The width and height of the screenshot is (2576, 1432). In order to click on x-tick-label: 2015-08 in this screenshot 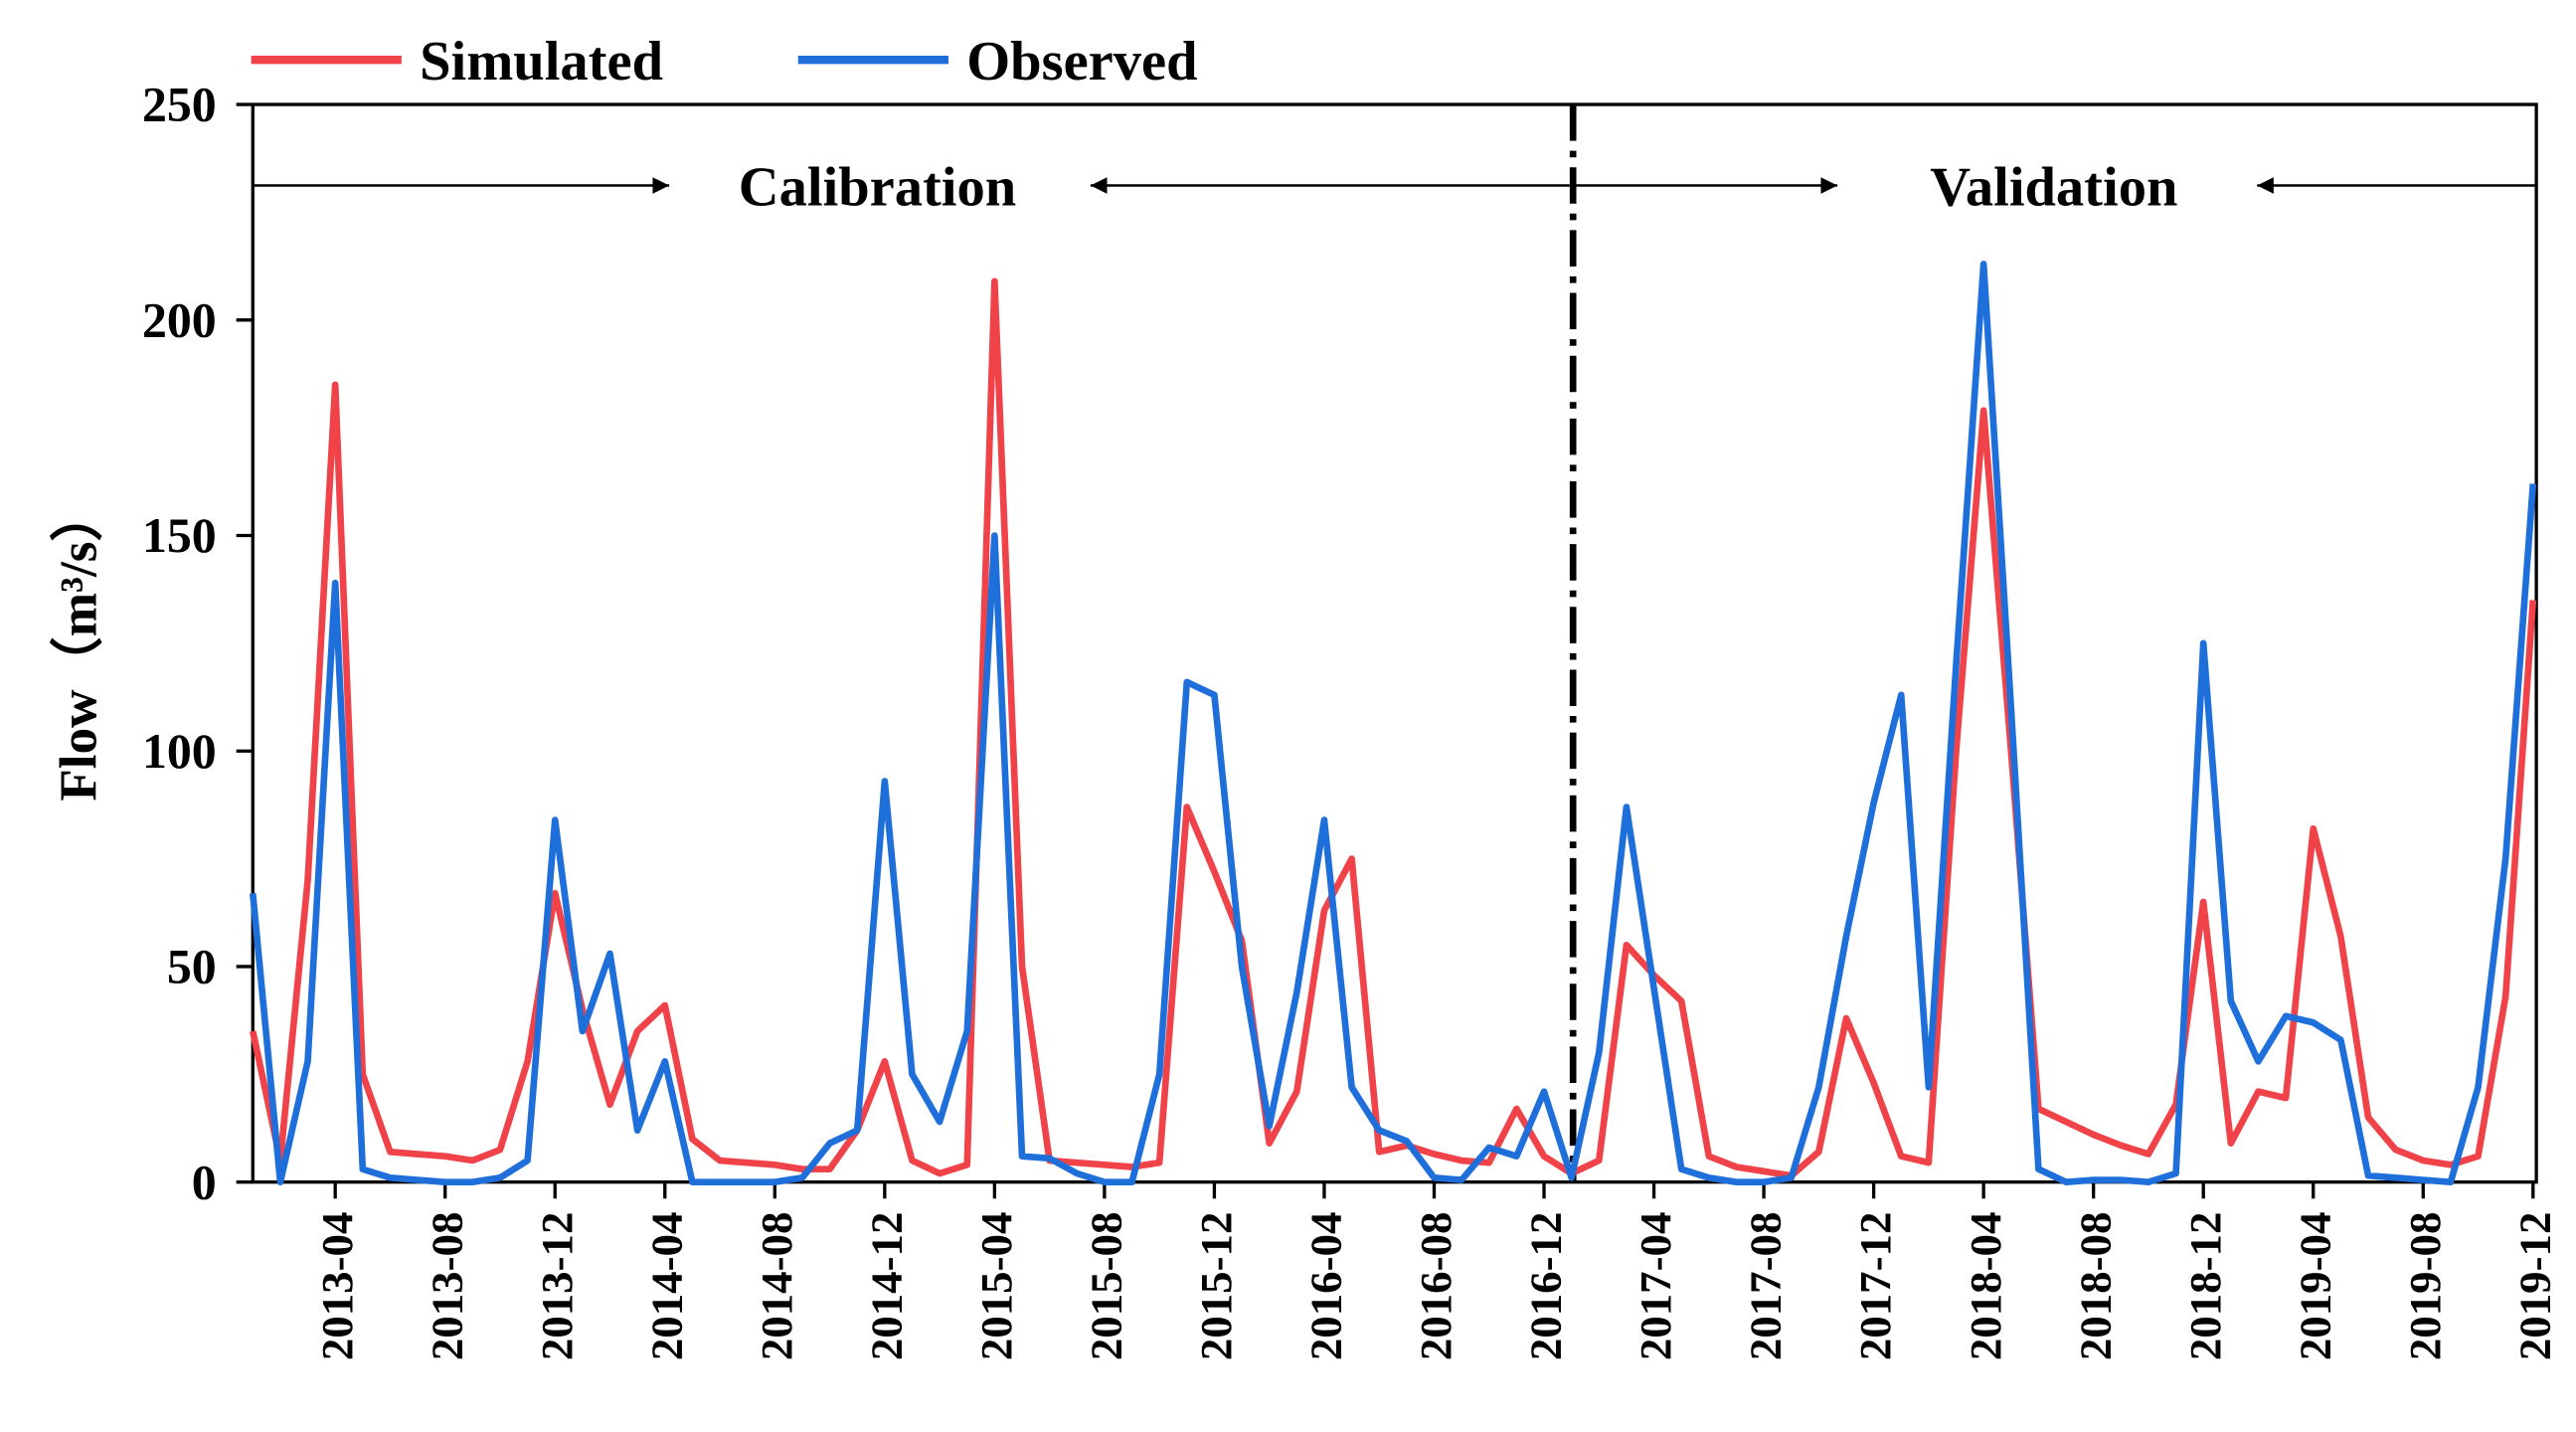, I will do `click(1106, 1286)`.